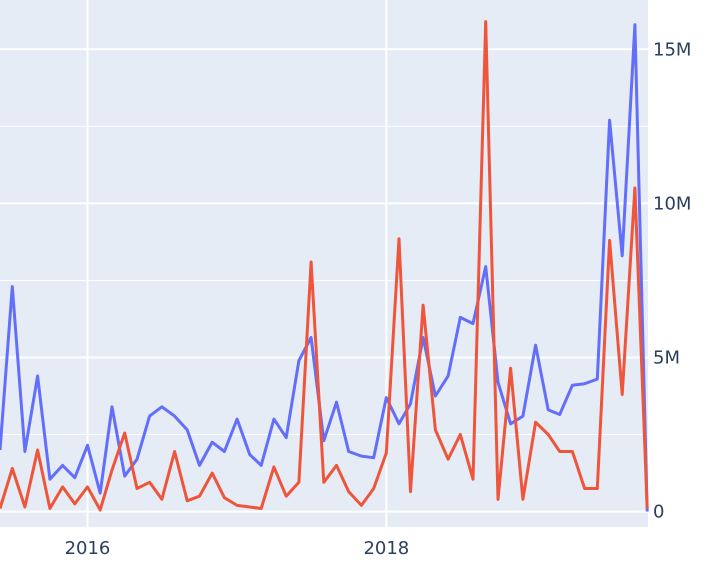 This screenshot has width=720, height=580. Describe the element at coordinates (88, 548) in the screenshot. I see `x-tick-label: 2016` at that location.